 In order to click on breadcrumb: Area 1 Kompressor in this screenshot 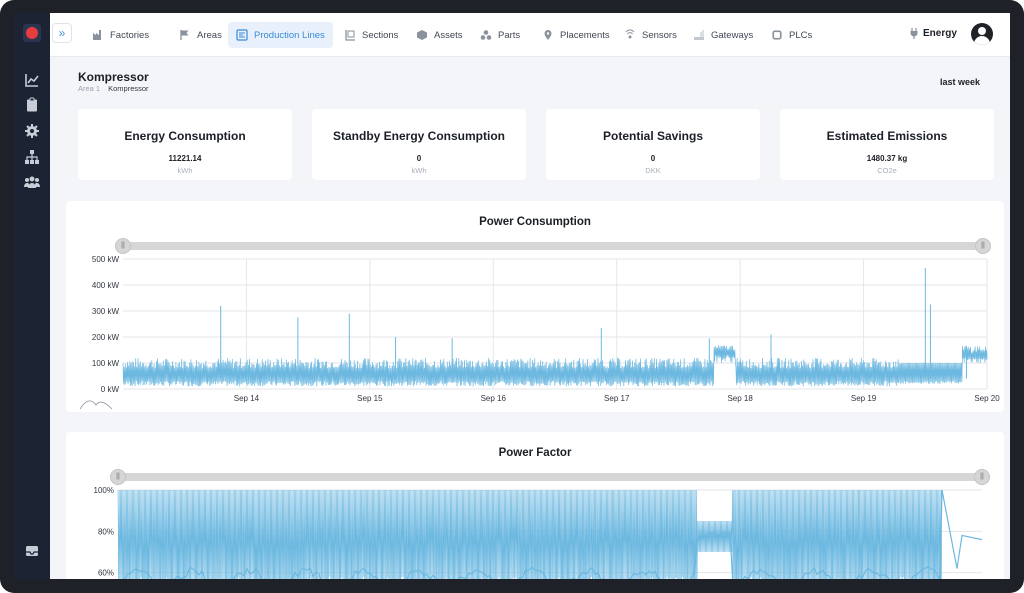, I will do `click(113, 88)`.